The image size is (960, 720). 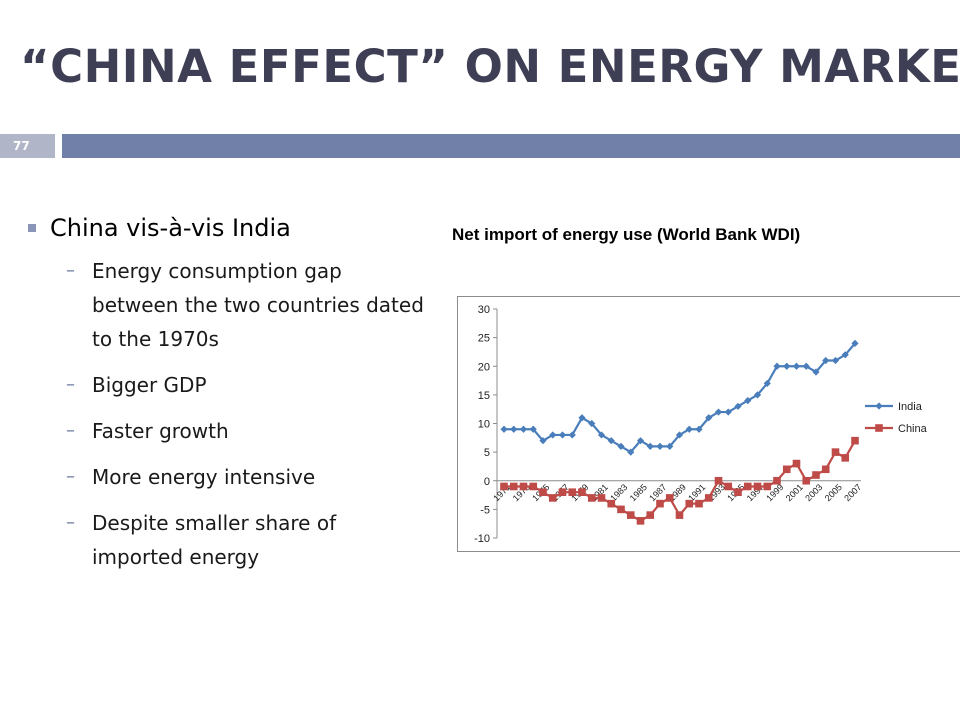 What do you see at coordinates (149, 385) in the screenshot?
I see `sub-bullet-text: Bigger GDP` at bounding box center [149, 385].